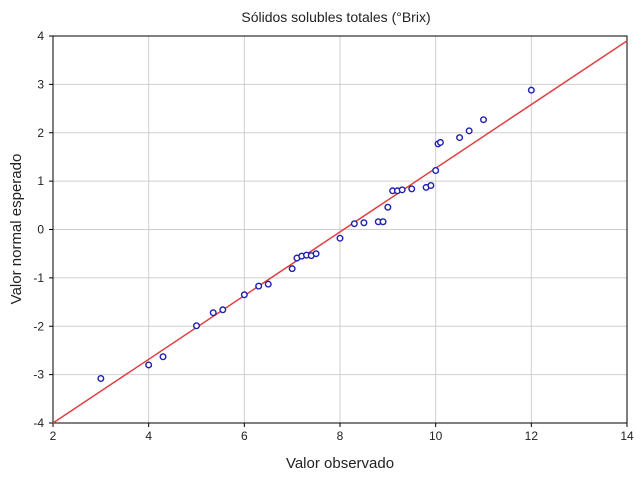  What do you see at coordinates (53, 436) in the screenshot?
I see `x-tick-label: 2` at bounding box center [53, 436].